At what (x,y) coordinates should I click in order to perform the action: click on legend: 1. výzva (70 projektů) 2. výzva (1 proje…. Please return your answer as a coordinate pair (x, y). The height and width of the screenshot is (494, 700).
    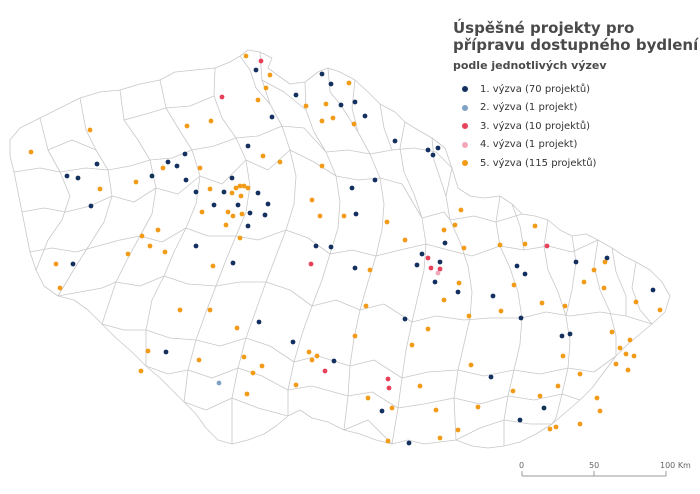
    Looking at the image, I should click on (529, 126).